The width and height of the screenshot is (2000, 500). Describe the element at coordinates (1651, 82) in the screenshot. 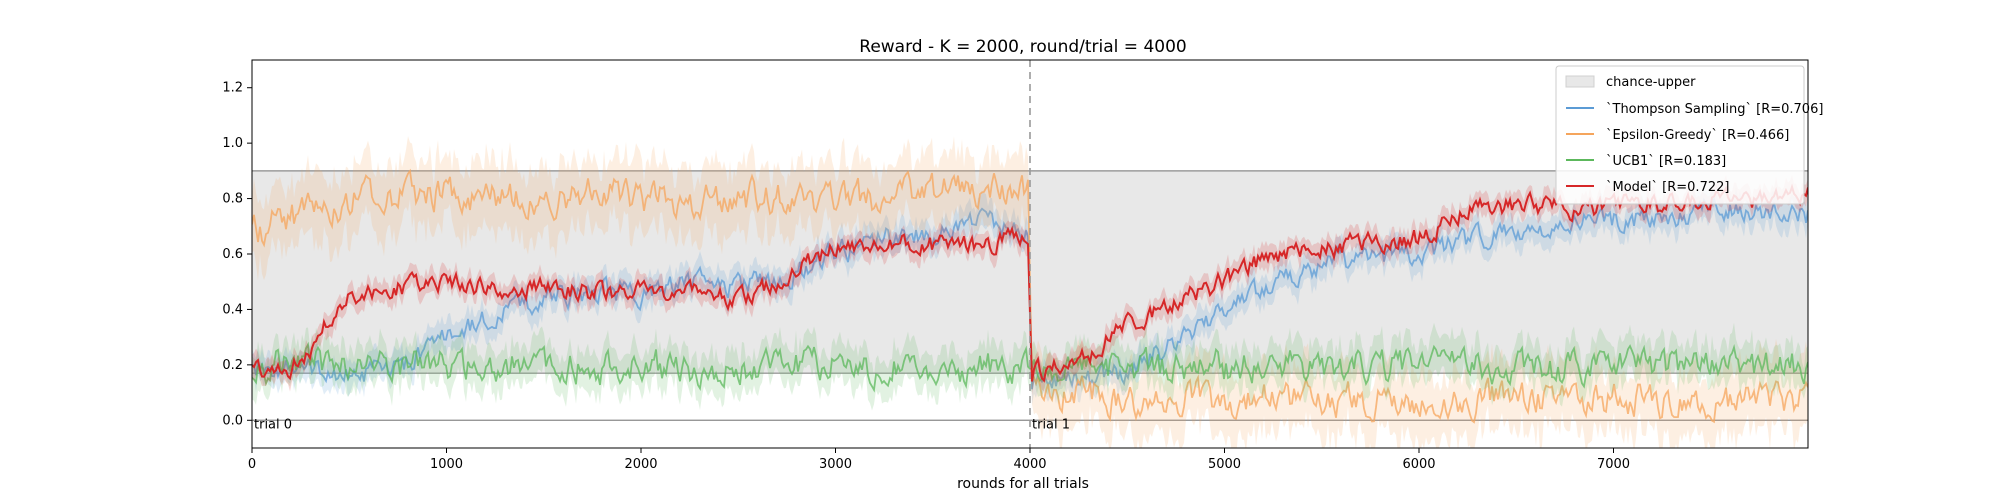

I see `legend-label-chance: chance-upper` at that location.